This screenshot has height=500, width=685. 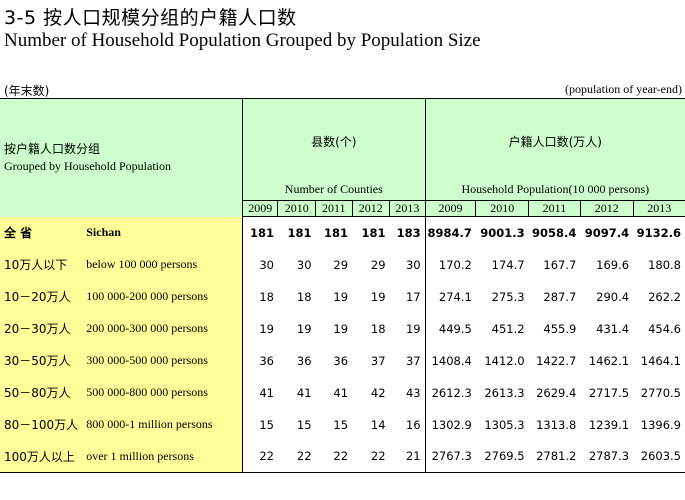 I want to click on counties-header-english: Number of Counties, so click(x=333, y=189).